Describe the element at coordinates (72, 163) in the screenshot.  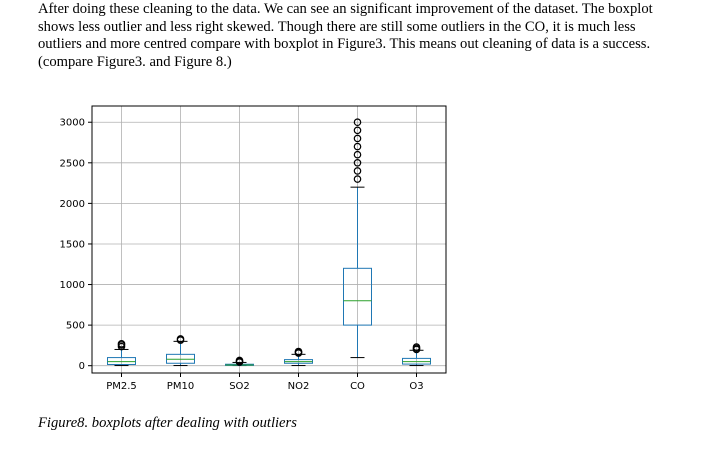
I see `y-tick-label: 2500` at that location.